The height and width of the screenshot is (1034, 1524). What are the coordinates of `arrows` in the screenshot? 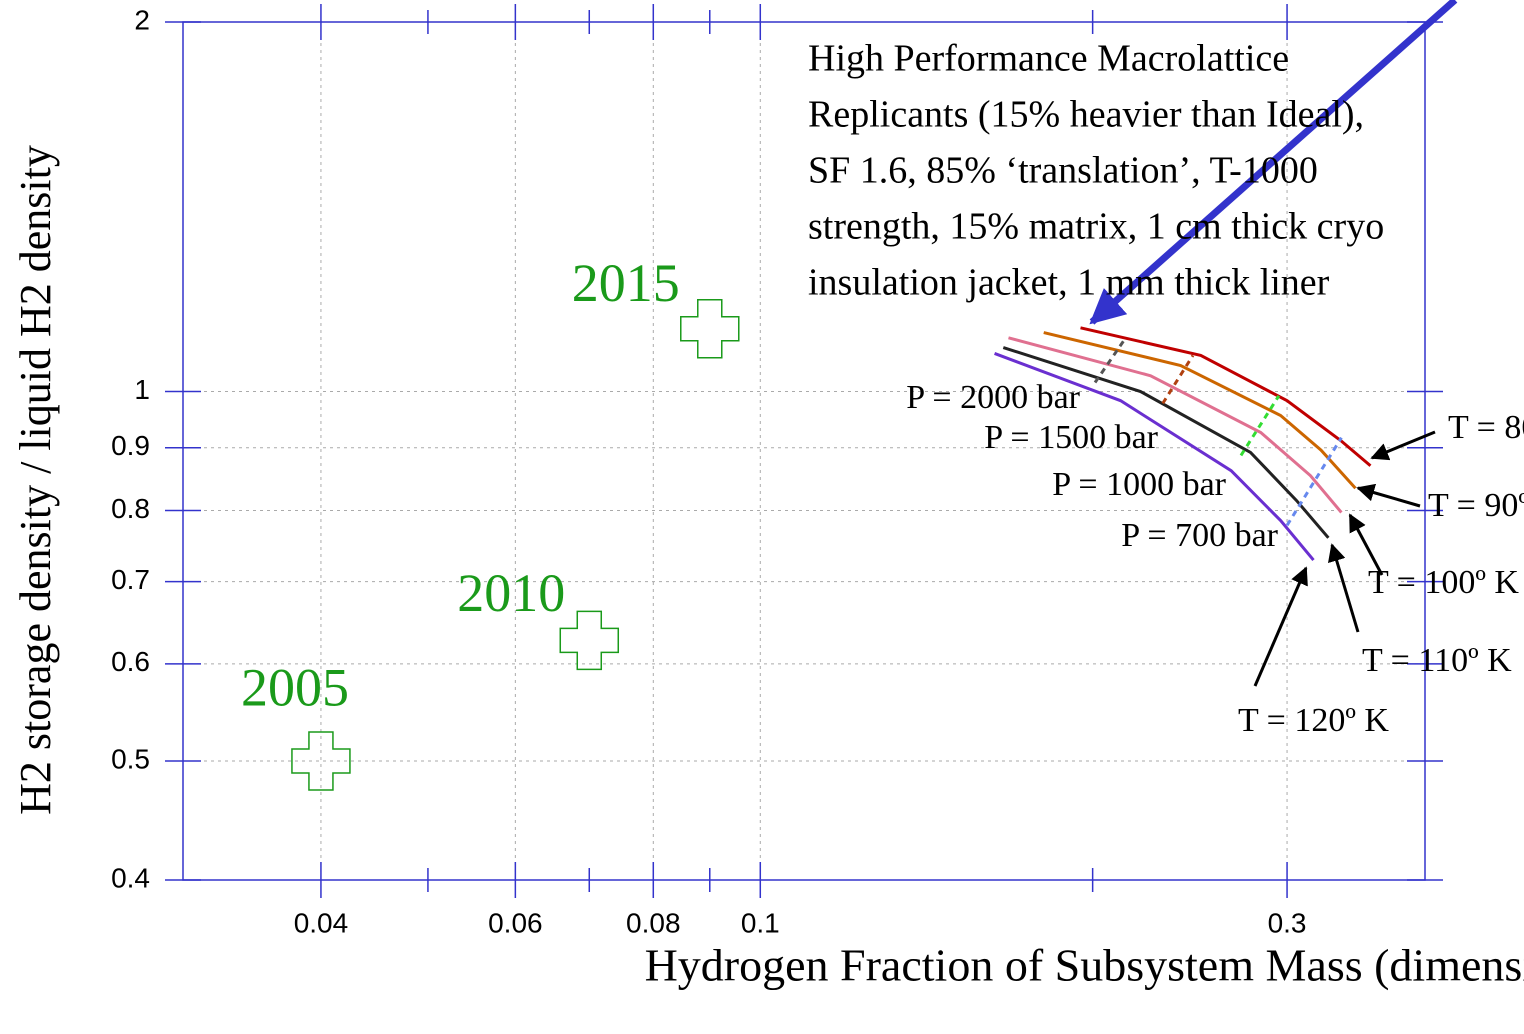 It's located at (1344, 558).